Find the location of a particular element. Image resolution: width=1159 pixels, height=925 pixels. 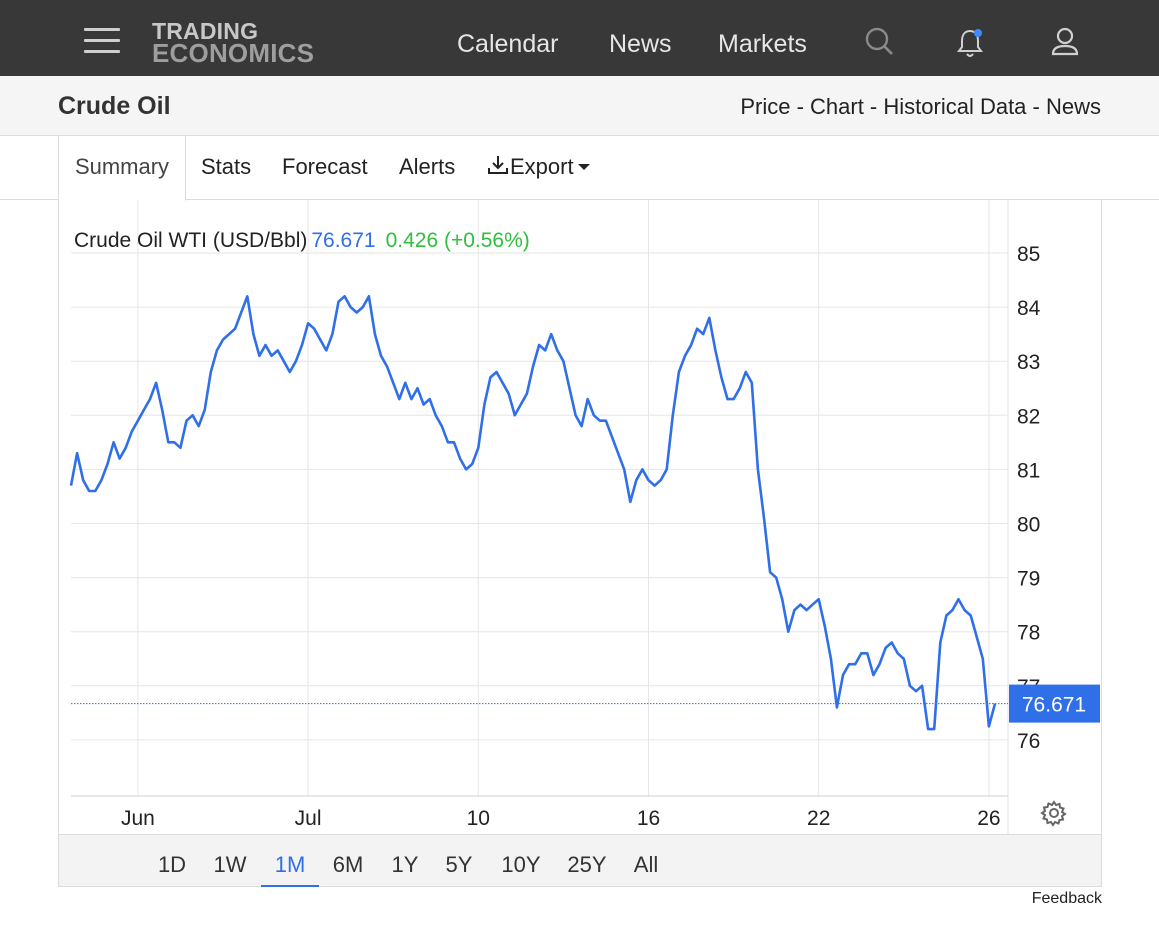

link-news: News is located at coordinates (1073, 106).